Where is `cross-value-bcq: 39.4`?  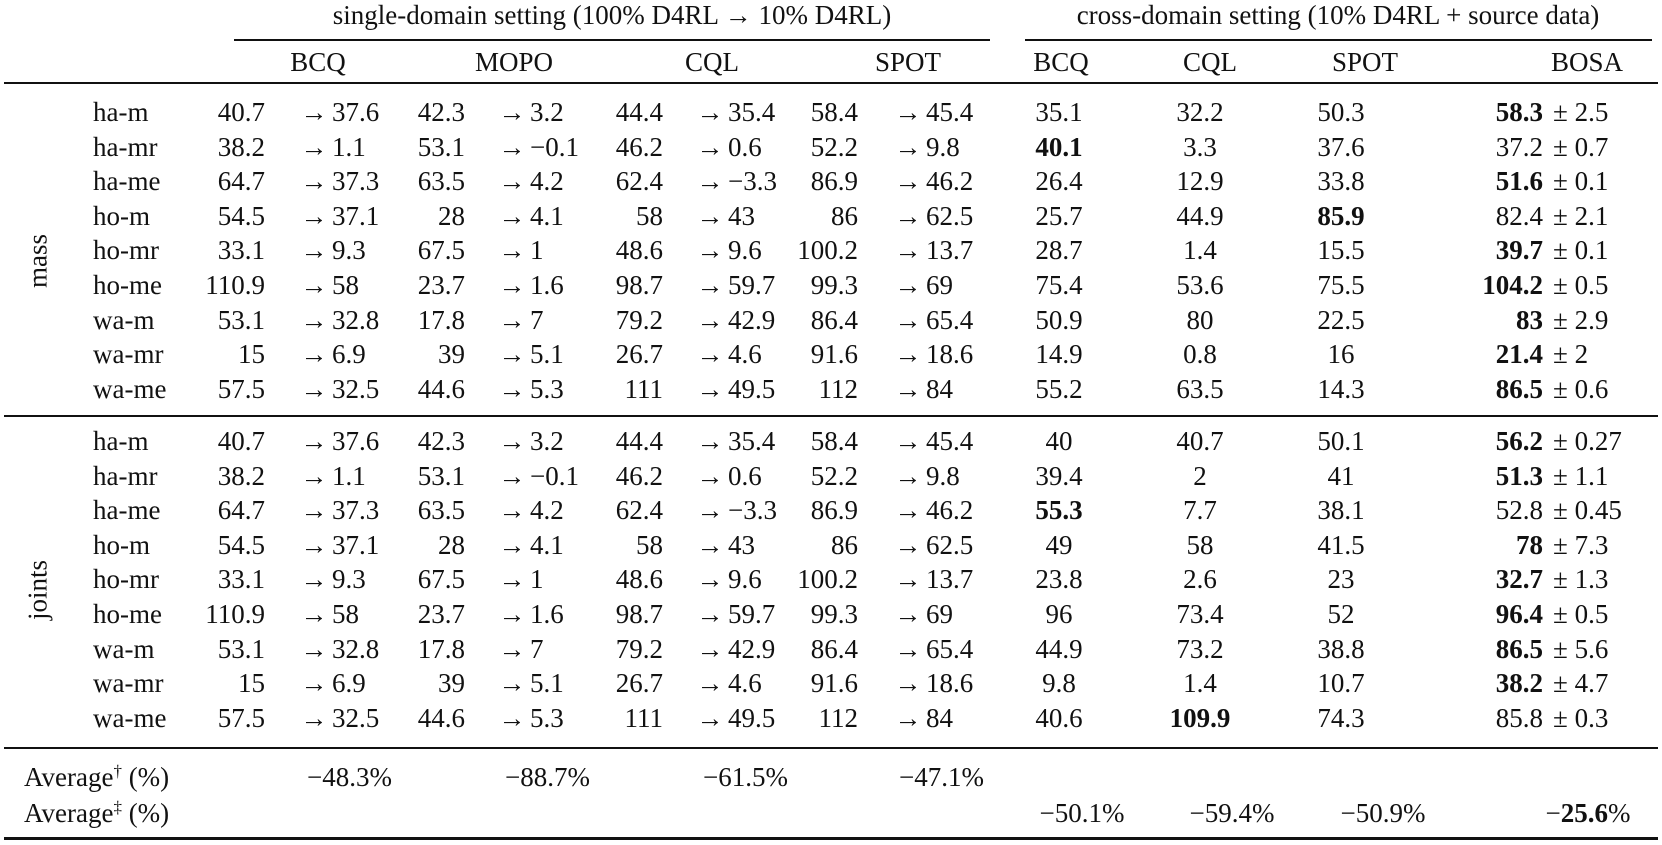 cross-value-bcq: 39.4 is located at coordinates (1059, 475).